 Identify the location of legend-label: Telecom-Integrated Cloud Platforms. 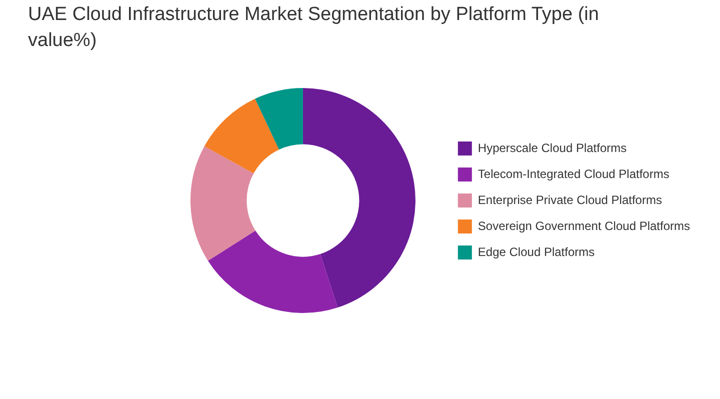
(574, 173).